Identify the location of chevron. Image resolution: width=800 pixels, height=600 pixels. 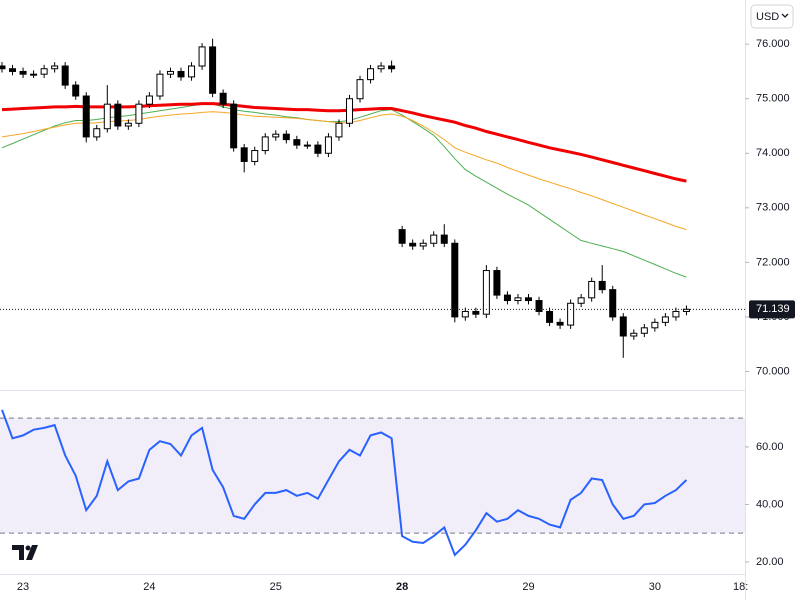
(785, 15).